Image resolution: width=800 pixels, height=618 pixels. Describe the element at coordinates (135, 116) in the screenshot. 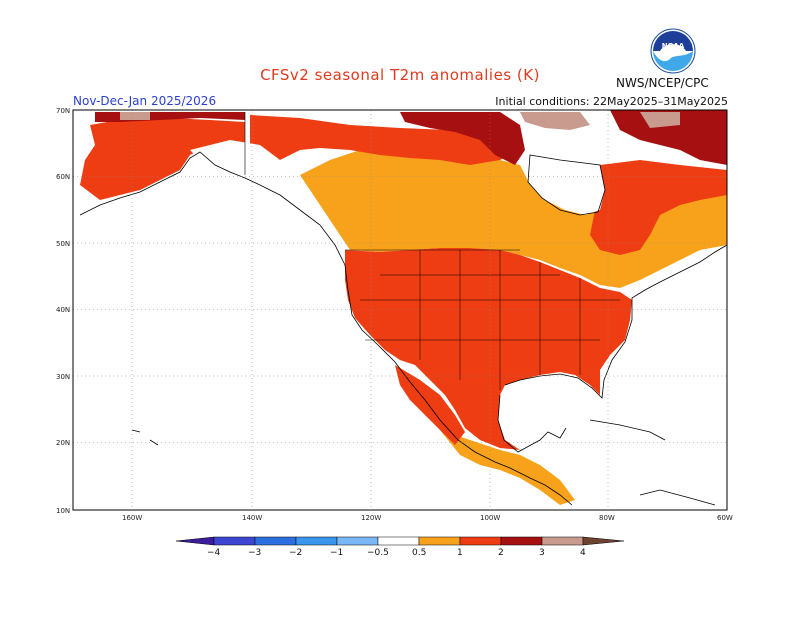

I see `pink-region-alaska` at that location.